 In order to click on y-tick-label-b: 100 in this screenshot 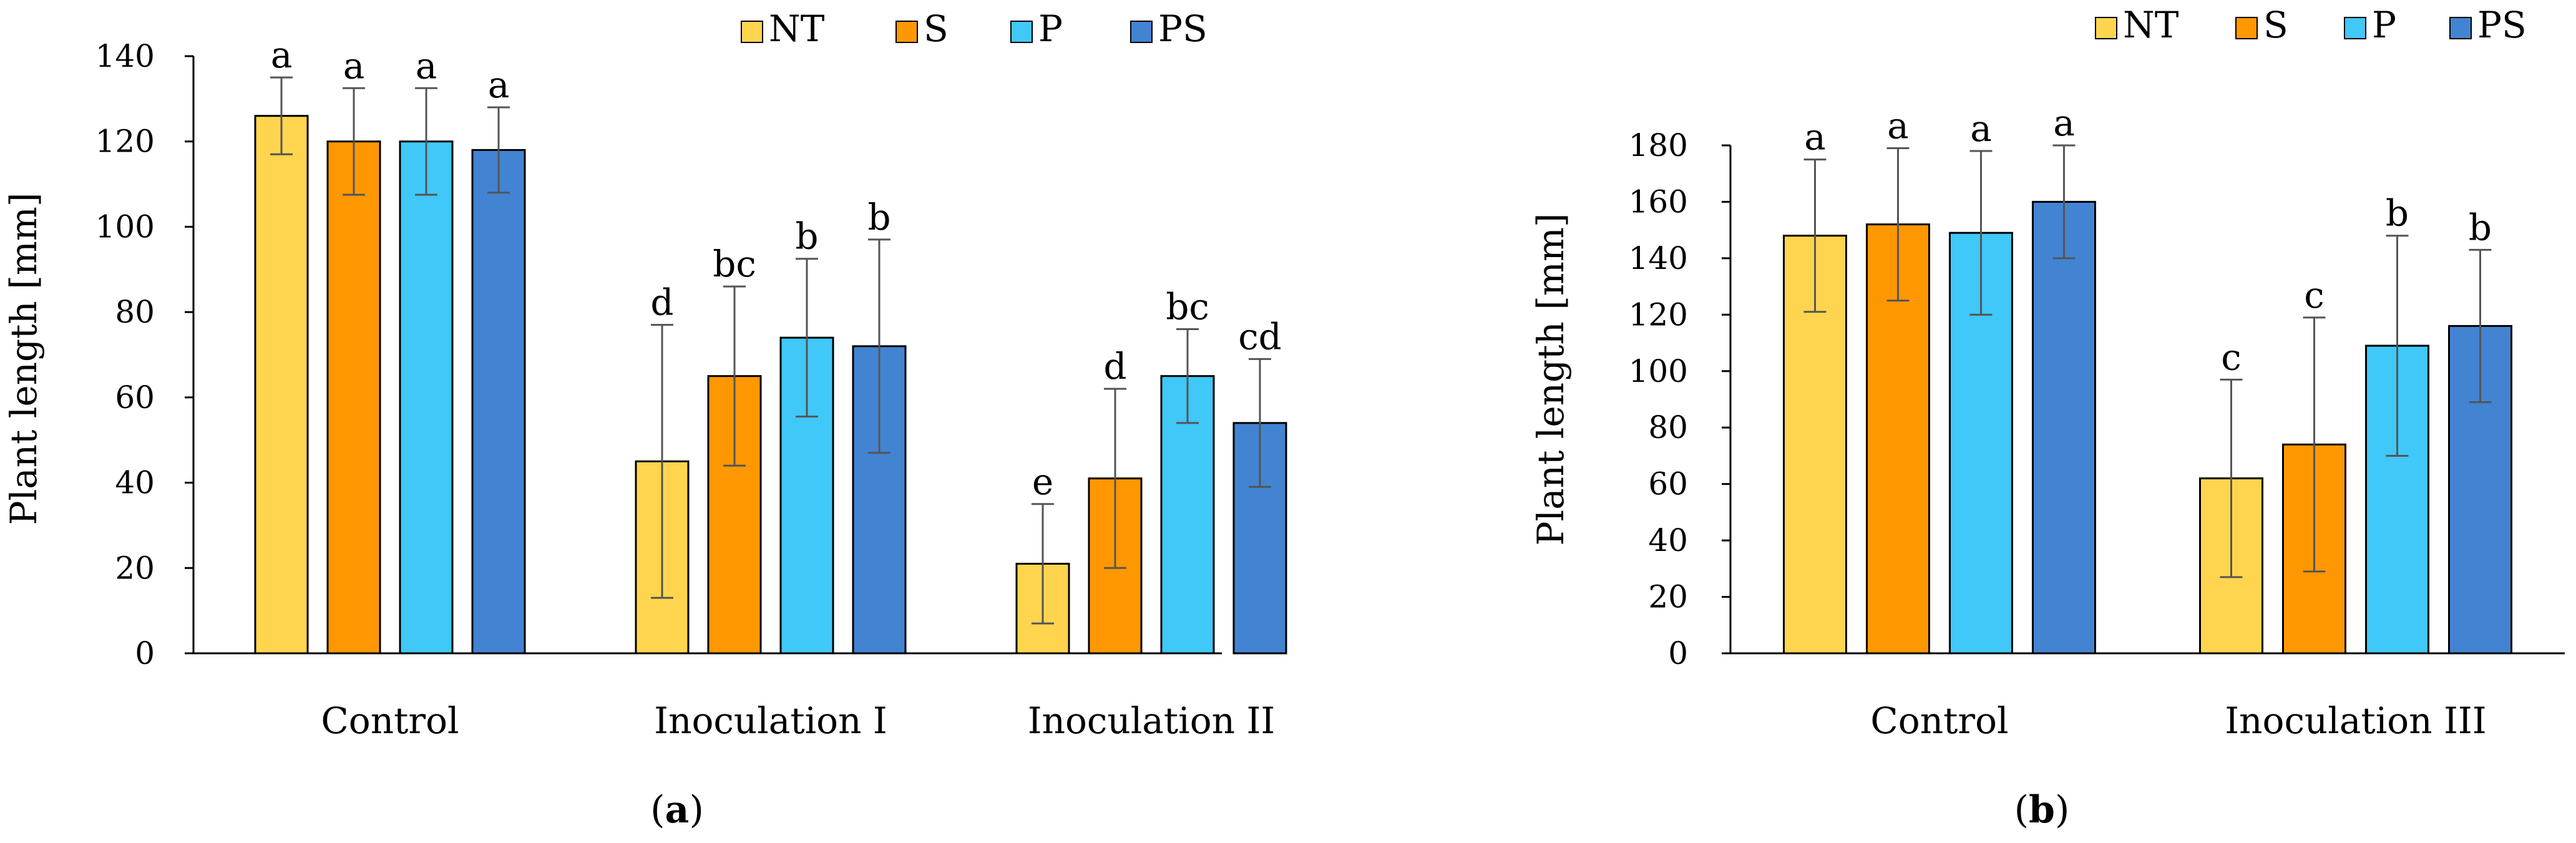, I will do `click(1658, 371)`.